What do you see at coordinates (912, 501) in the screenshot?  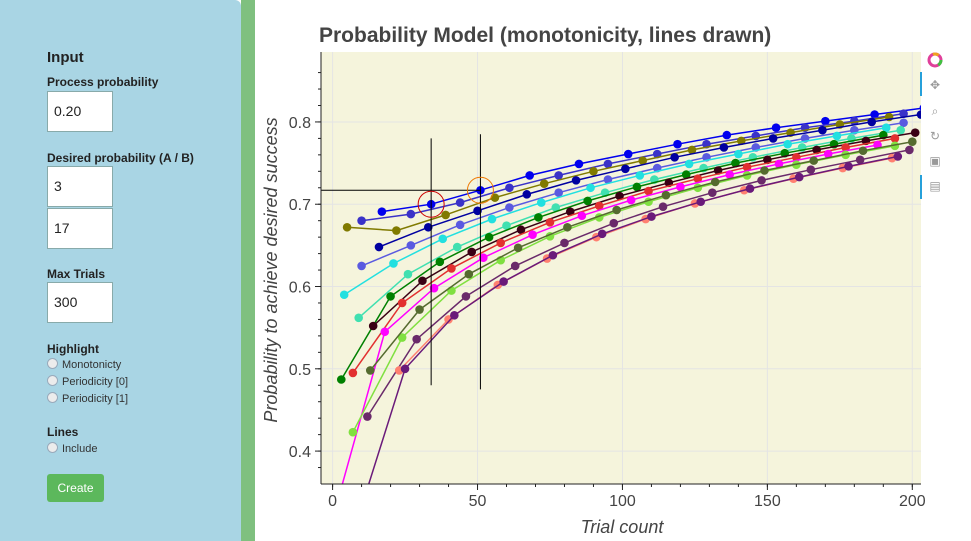 I see `x-tick-label: 200` at bounding box center [912, 501].